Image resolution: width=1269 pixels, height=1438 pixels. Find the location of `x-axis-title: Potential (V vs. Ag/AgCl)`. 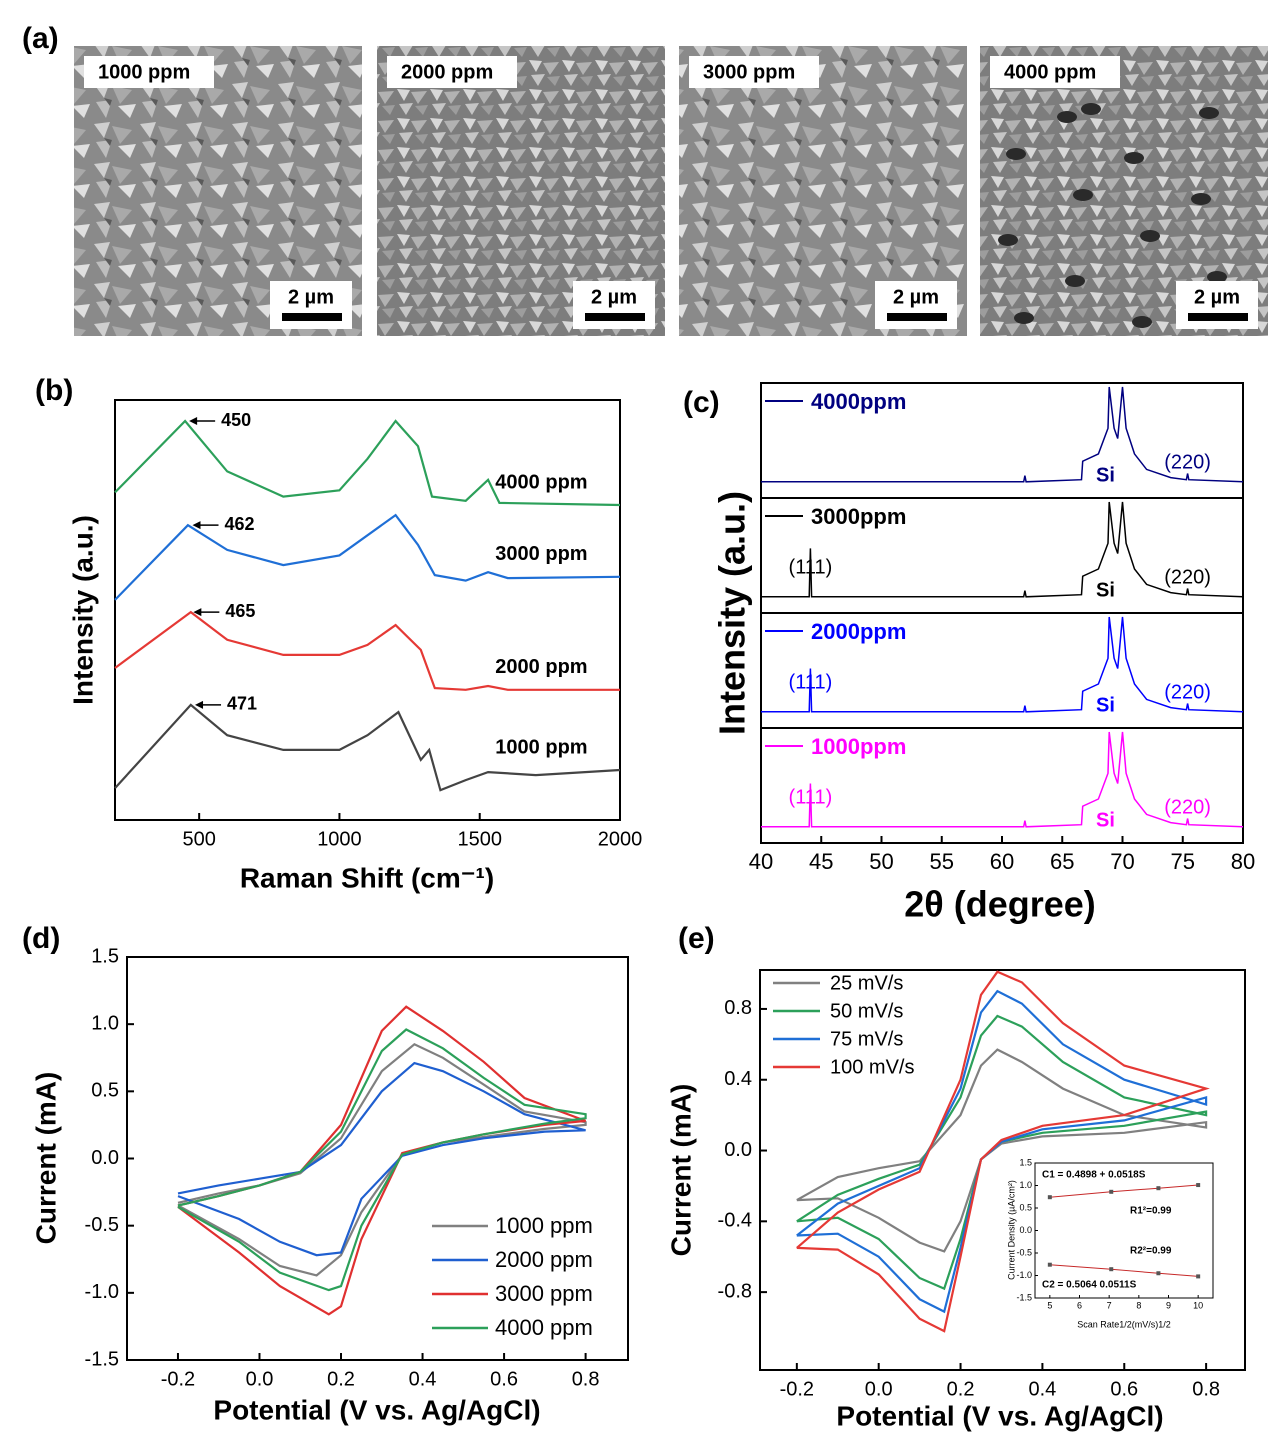

x-axis-title: Potential (V vs. Ag/AgCl) is located at coordinates (376, 1409).